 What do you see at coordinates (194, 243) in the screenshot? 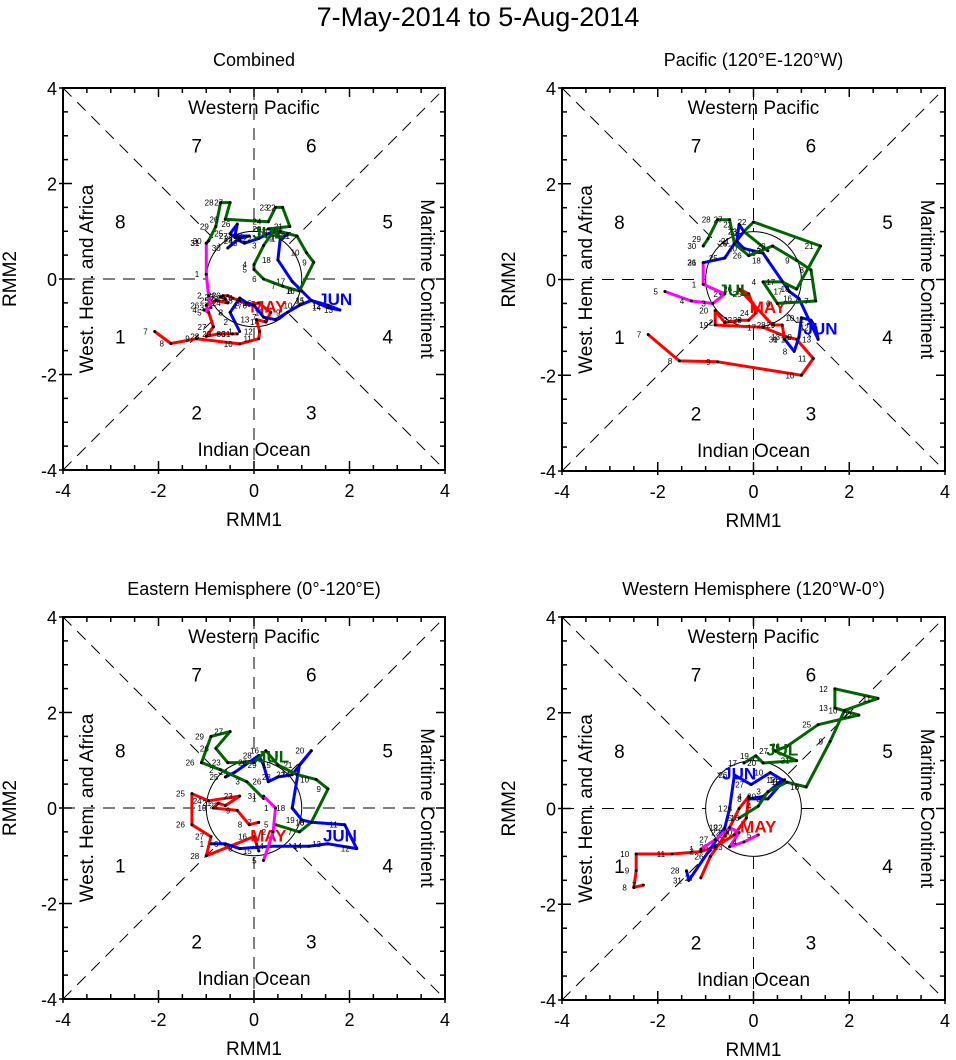
I see `day-label: 31` at bounding box center [194, 243].